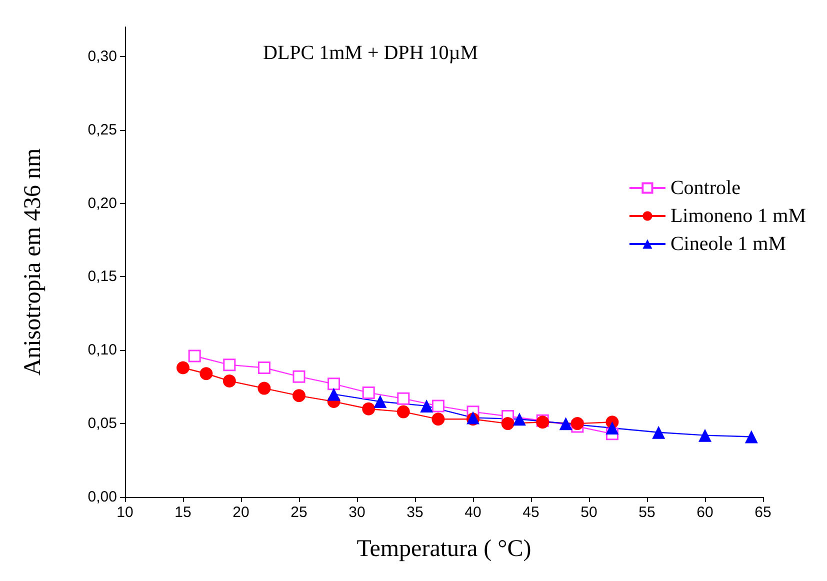  What do you see at coordinates (125, 512) in the screenshot?
I see `x-tick-label: 10` at bounding box center [125, 512].